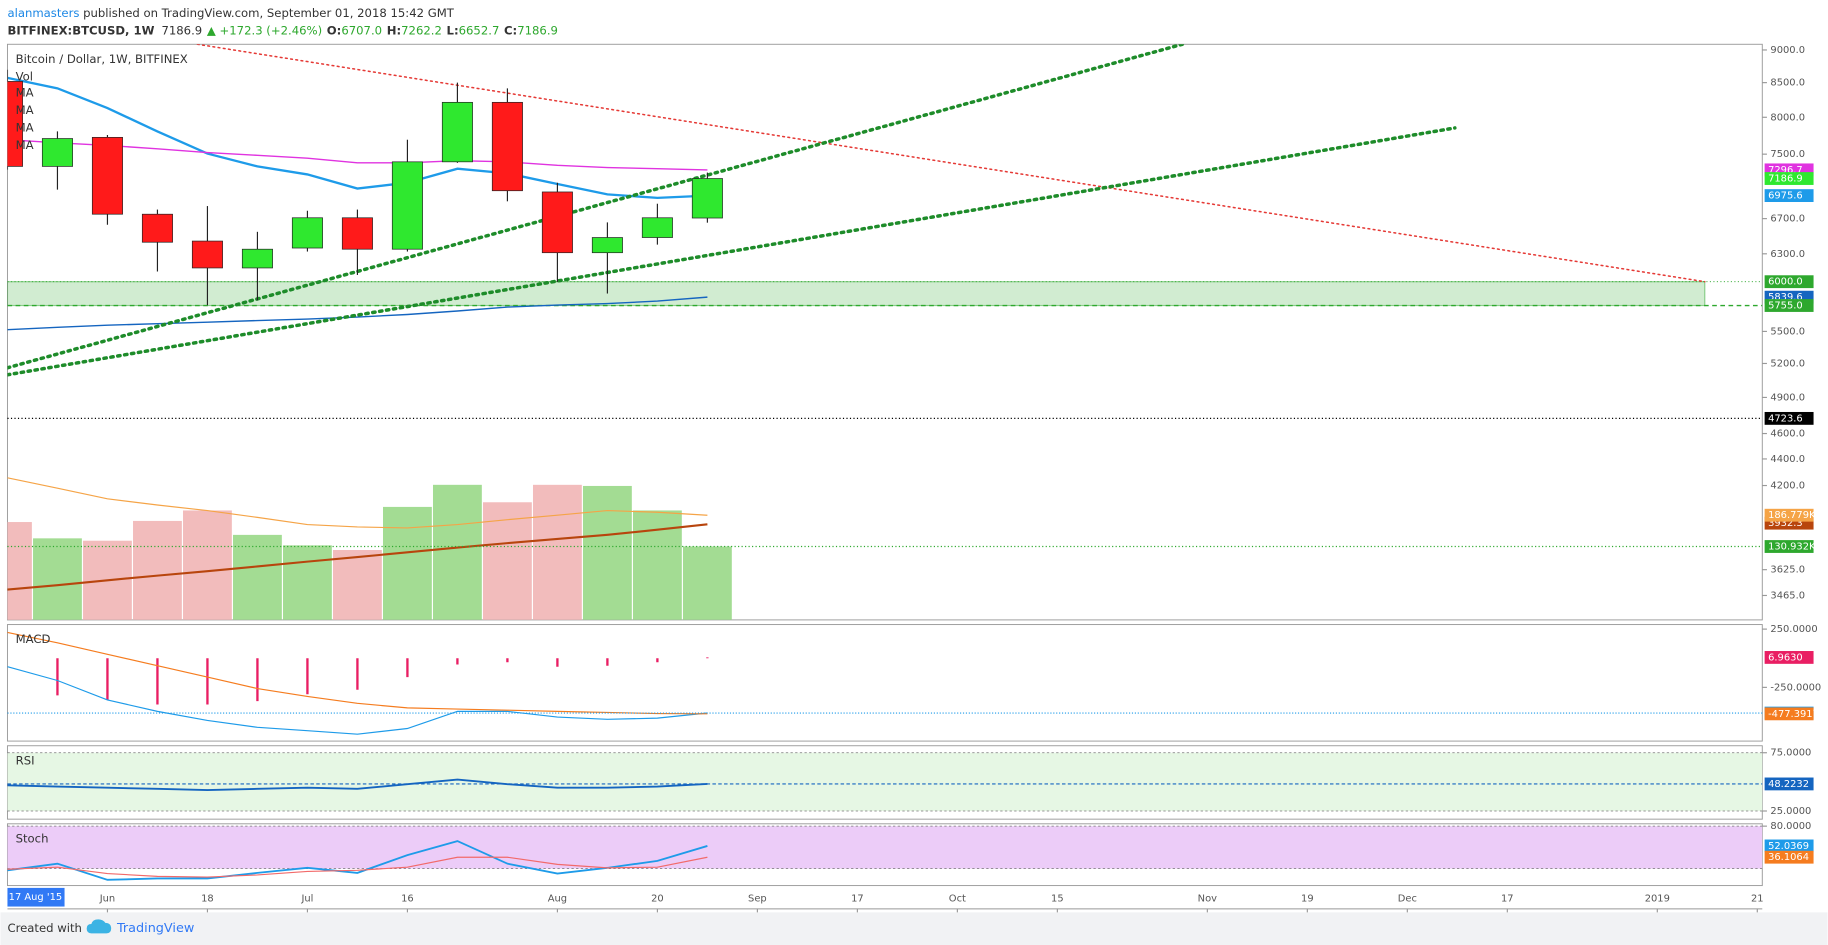  I want to click on indicator-plot, so click(885, 853).